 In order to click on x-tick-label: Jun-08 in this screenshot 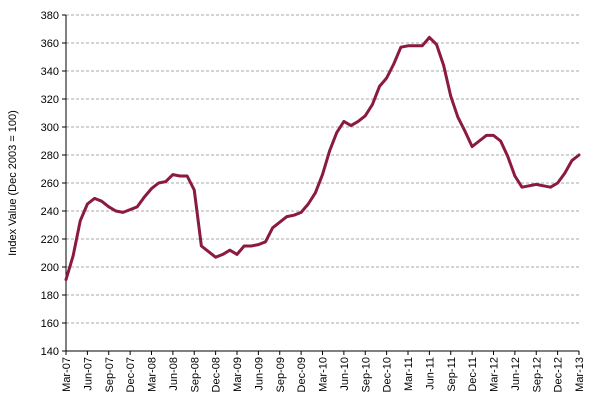, I will do `click(174, 374)`.